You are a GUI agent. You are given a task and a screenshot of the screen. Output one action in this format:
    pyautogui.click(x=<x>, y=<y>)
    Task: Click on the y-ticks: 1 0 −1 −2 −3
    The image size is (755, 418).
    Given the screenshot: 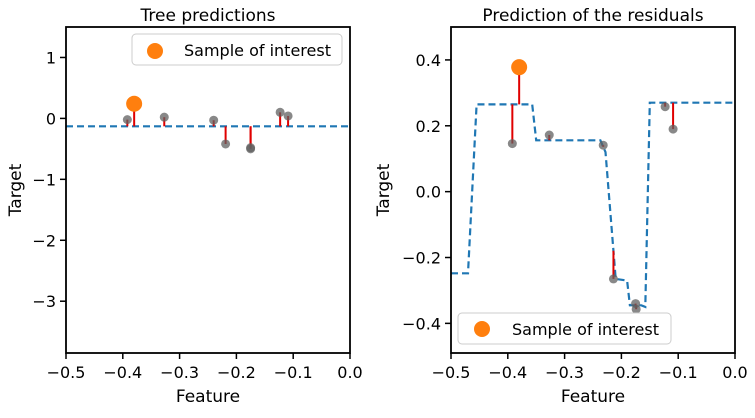 What is the action you would take?
    pyautogui.click(x=49, y=179)
    